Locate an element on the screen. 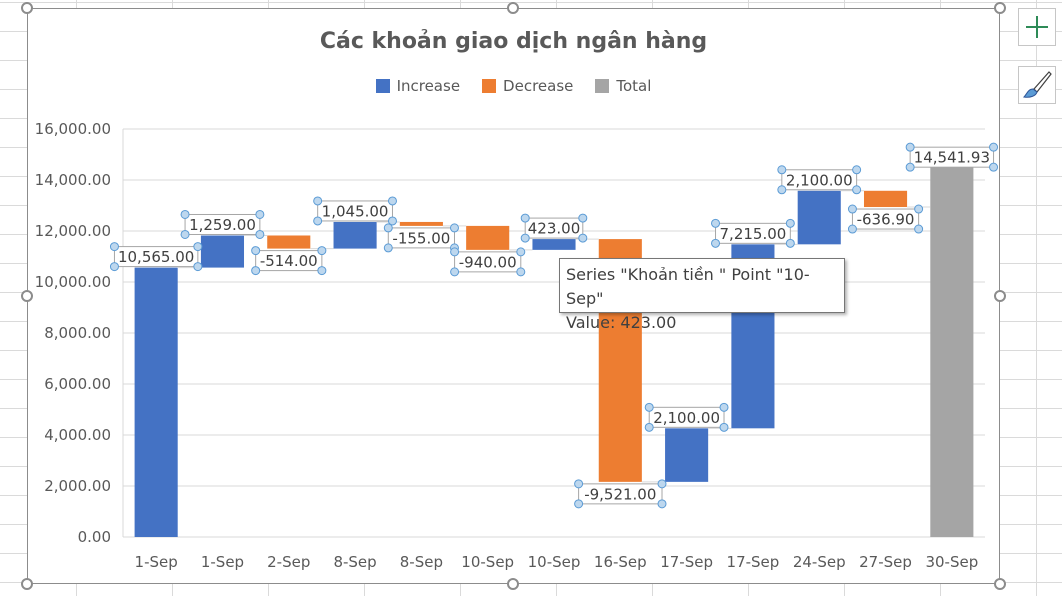  chart-elements-button is located at coordinates (1037, 27).